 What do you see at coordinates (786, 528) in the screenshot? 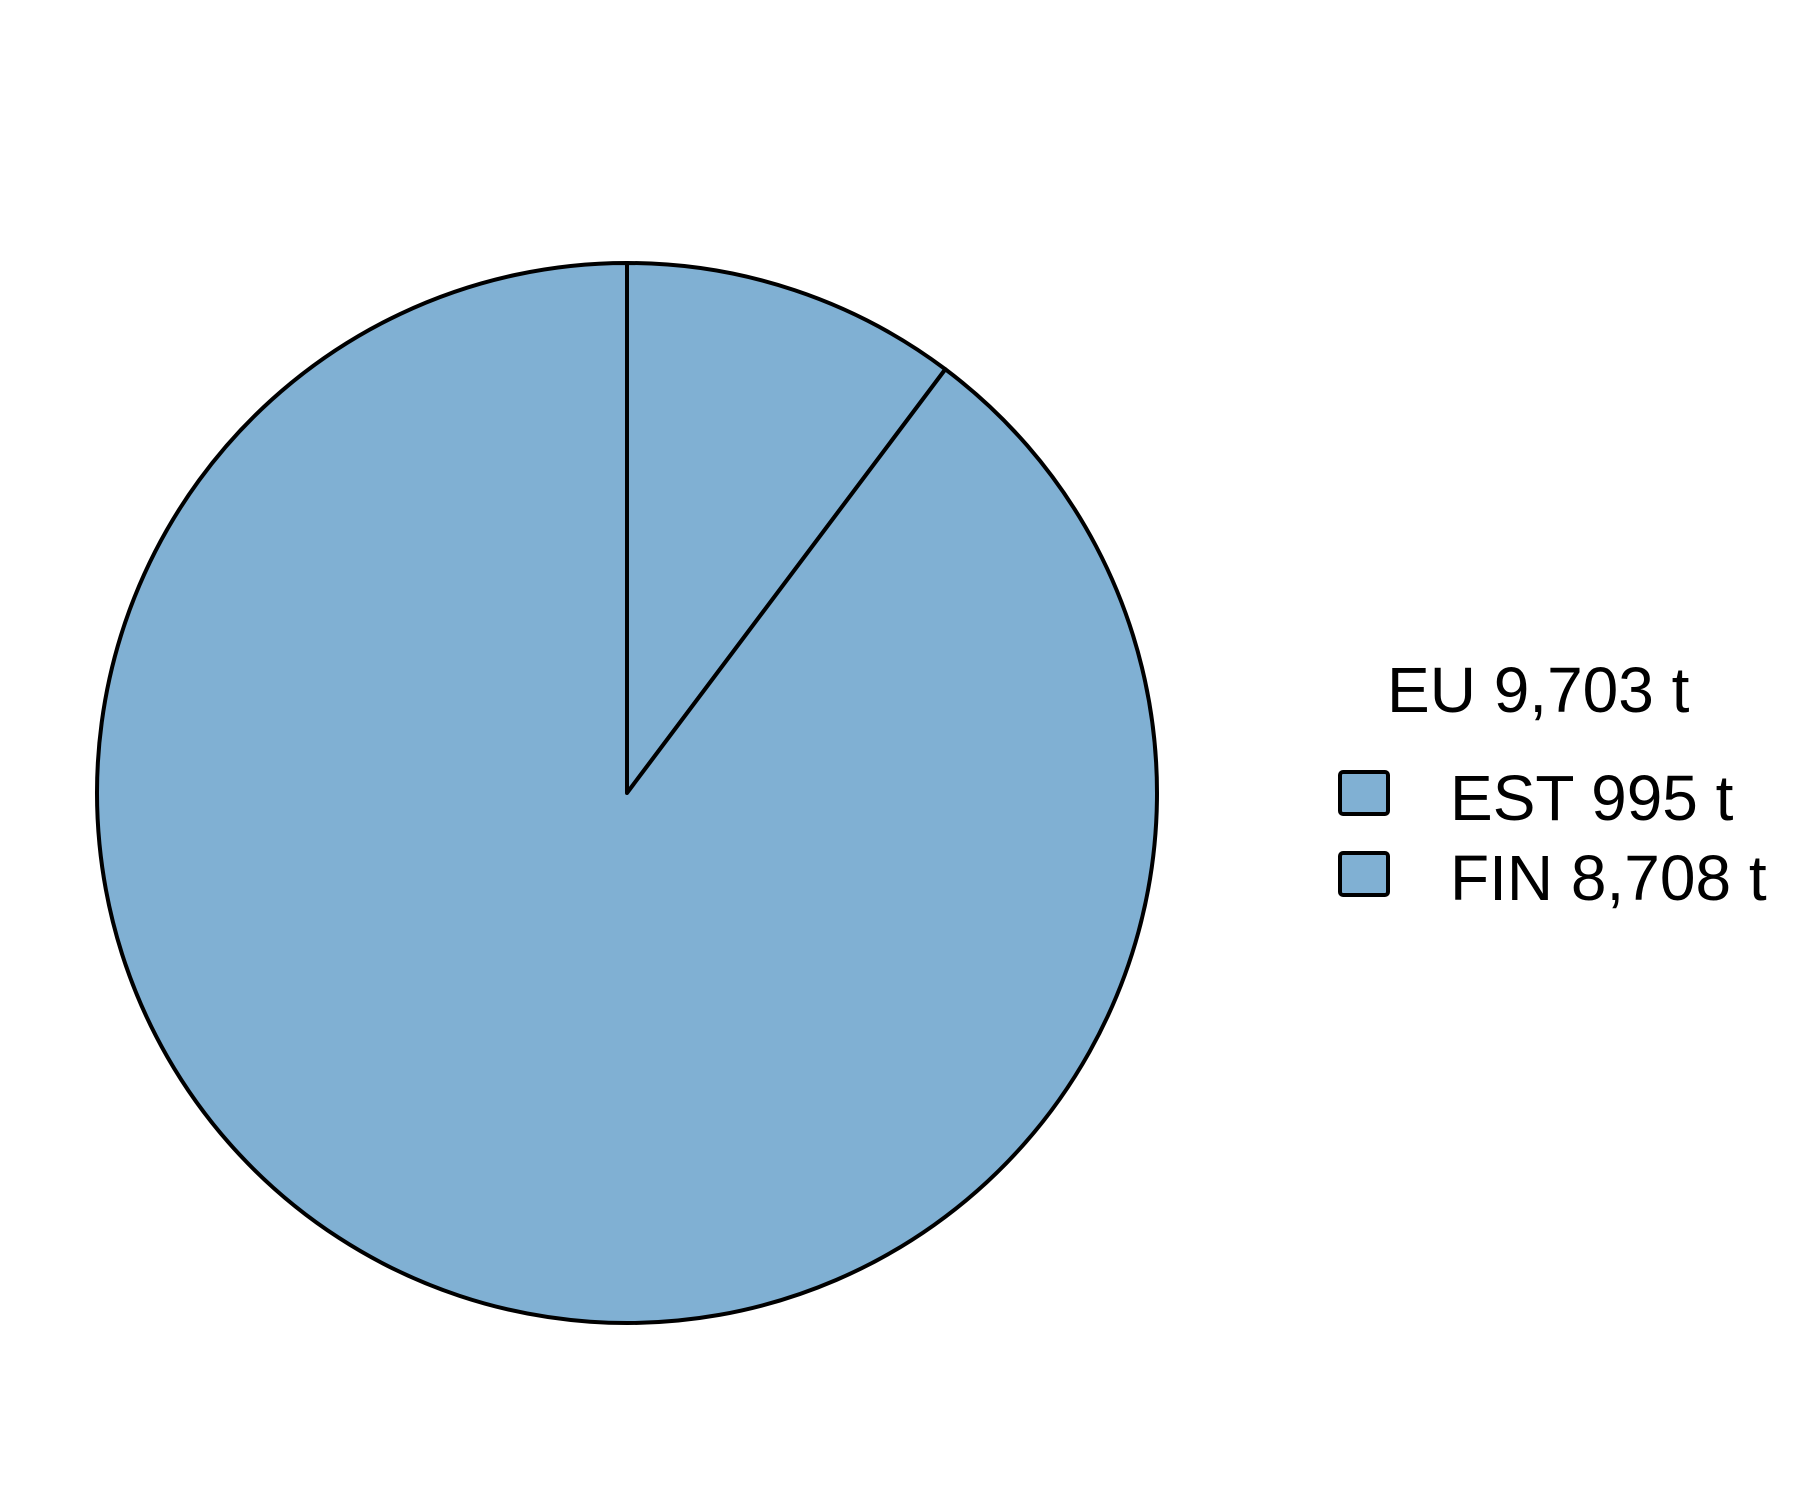
I see `pie-slice-est` at bounding box center [786, 528].